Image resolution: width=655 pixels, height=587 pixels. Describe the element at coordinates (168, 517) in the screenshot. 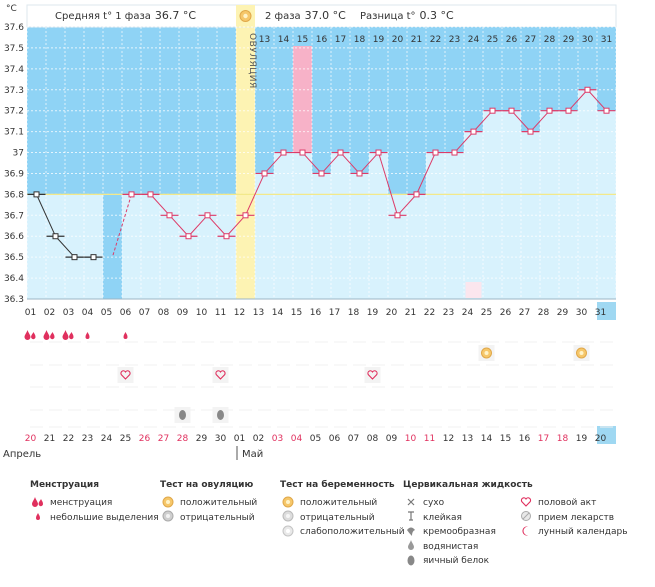

I see `test-negative-icon` at that location.